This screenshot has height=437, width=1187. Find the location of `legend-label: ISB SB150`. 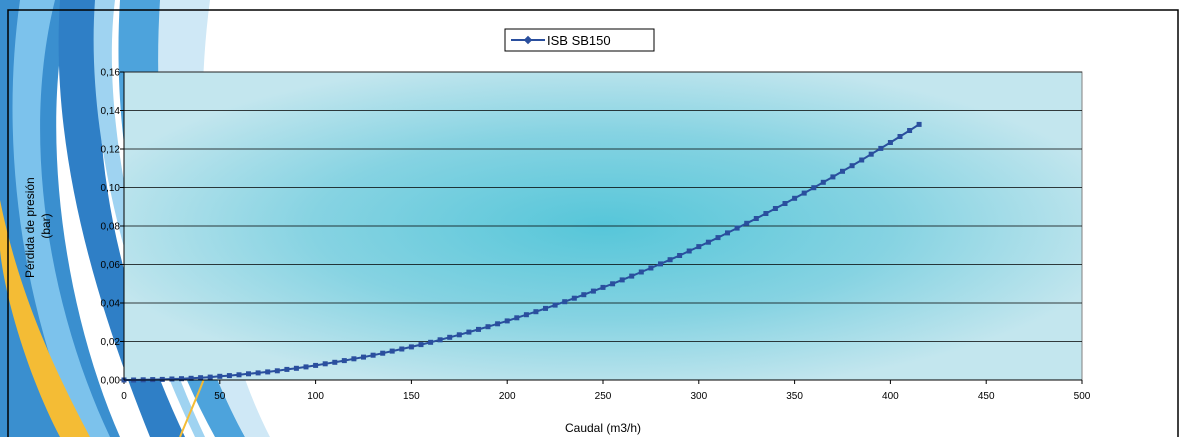

legend-label: ISB SB150 is located at coordinates (579, 40).